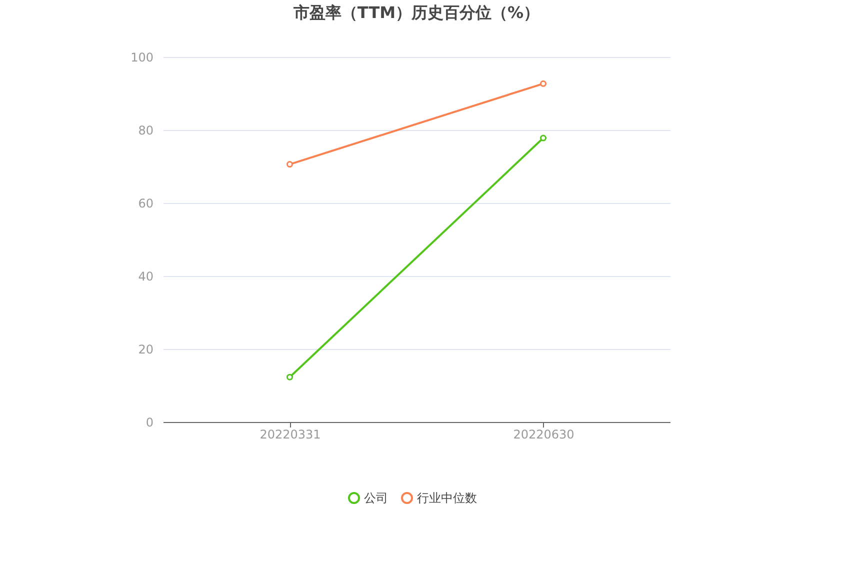  What do you see at coordinates (447, 498) in the screenshot?
I see `legend-label: 行业中位数` at bounding box center [447, 498].